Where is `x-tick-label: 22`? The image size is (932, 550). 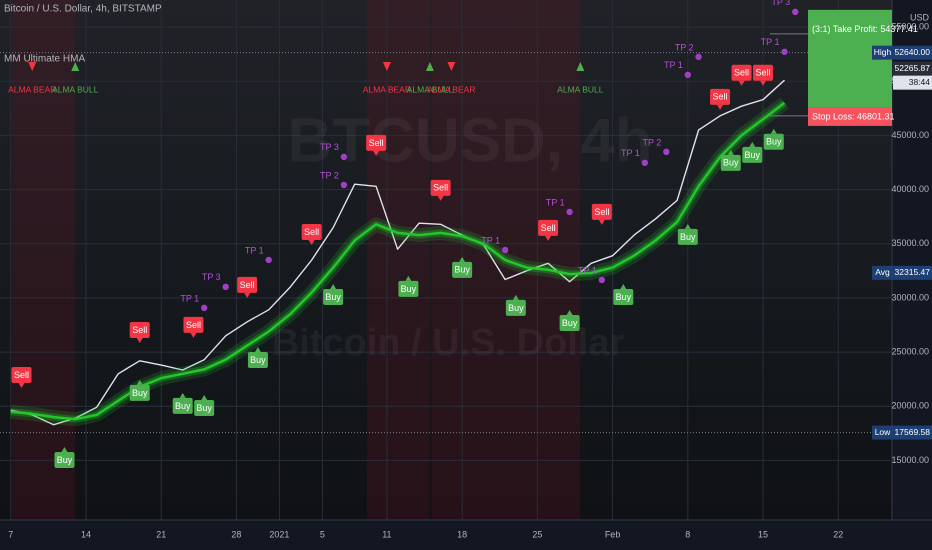
x-tick-label: 22 is located at coordinates (838, 534).